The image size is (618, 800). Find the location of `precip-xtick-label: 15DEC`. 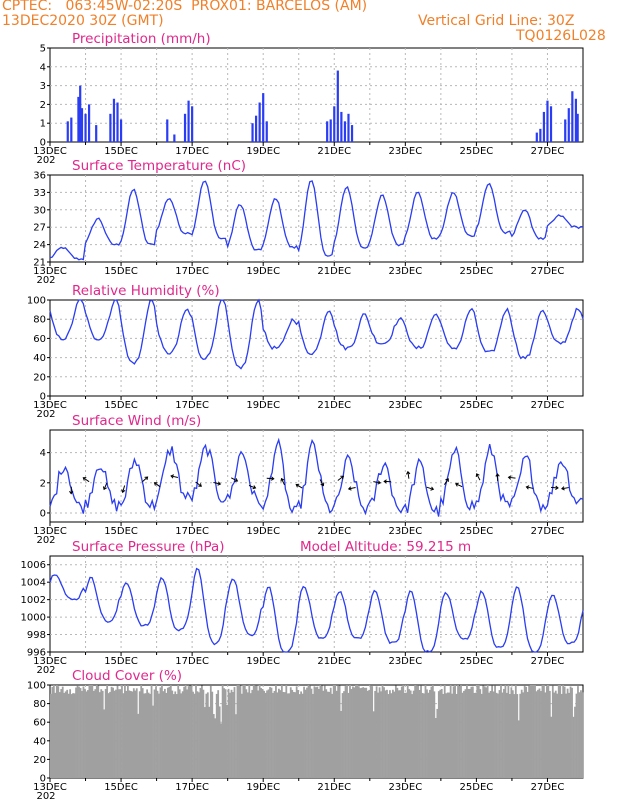

precip-xtick-label: 15DEC is located at coordinates (121, 151).